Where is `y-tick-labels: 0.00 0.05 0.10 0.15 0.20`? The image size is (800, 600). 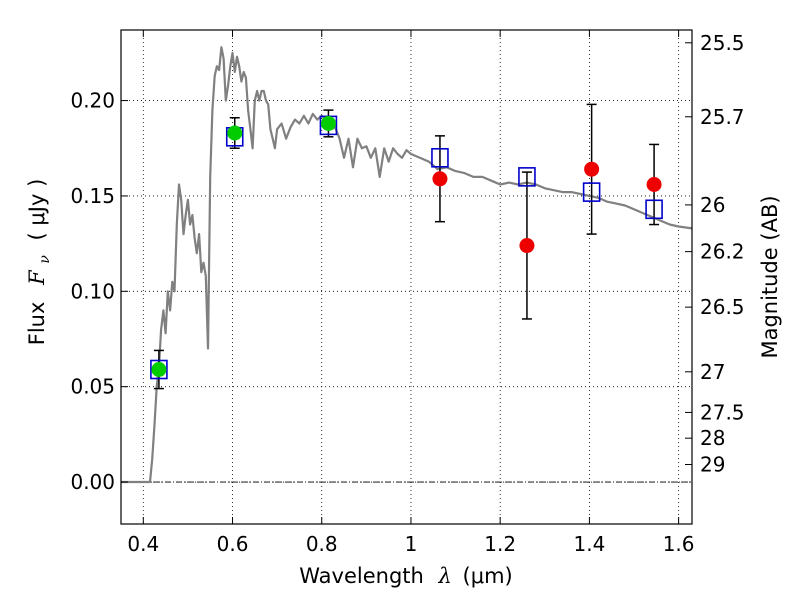 y-tick-labels: 0.00 0.05 0.10 0.15 0.20 is located at coordinates (92, 291).